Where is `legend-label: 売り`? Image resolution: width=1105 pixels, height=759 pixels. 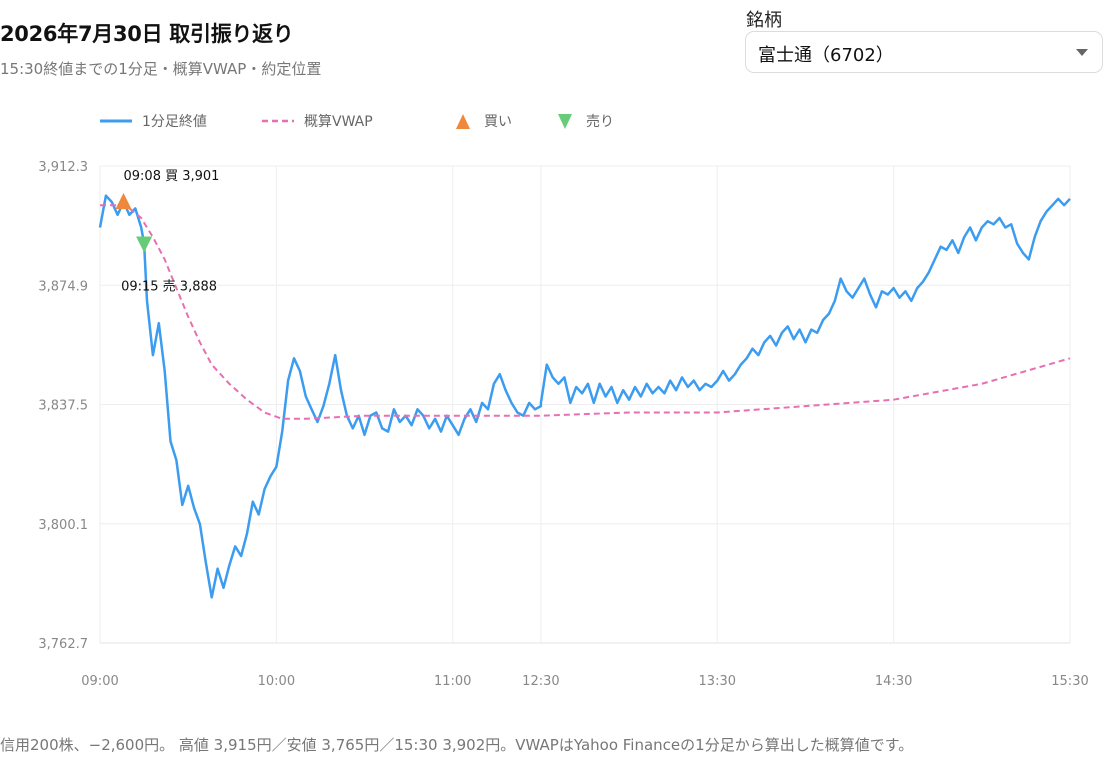 legend-label: 売り is located at coordinates (600, 122).